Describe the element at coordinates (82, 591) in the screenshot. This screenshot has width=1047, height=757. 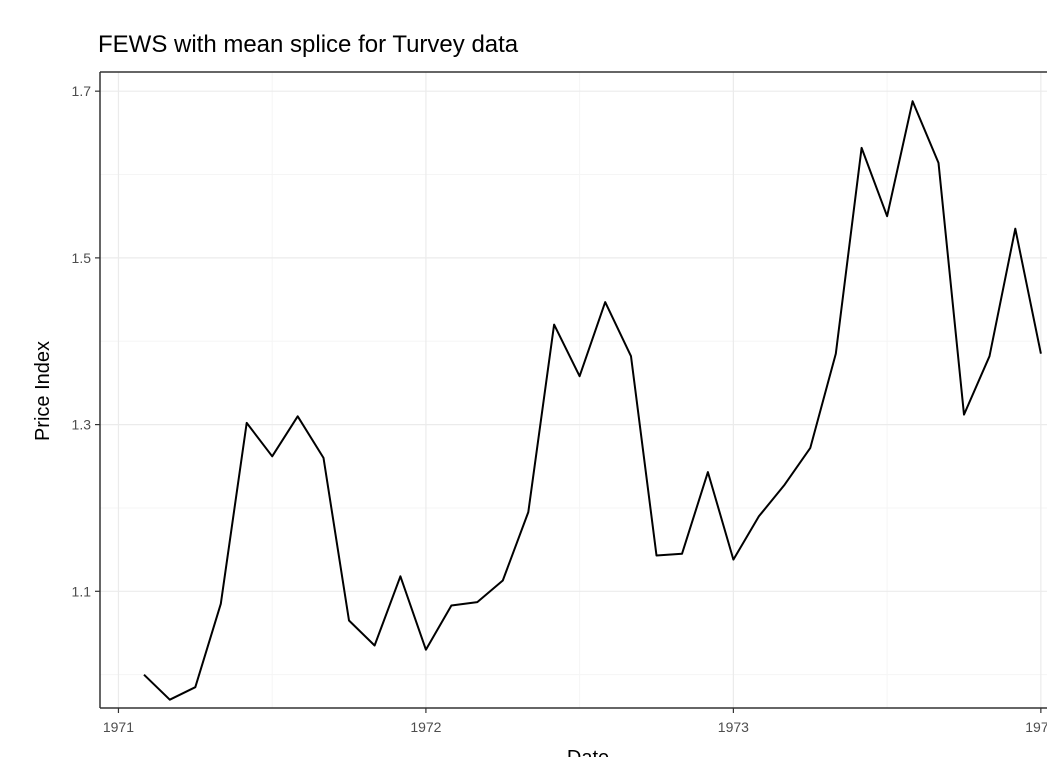
I see `y-tick-label: 1.1` at that location.